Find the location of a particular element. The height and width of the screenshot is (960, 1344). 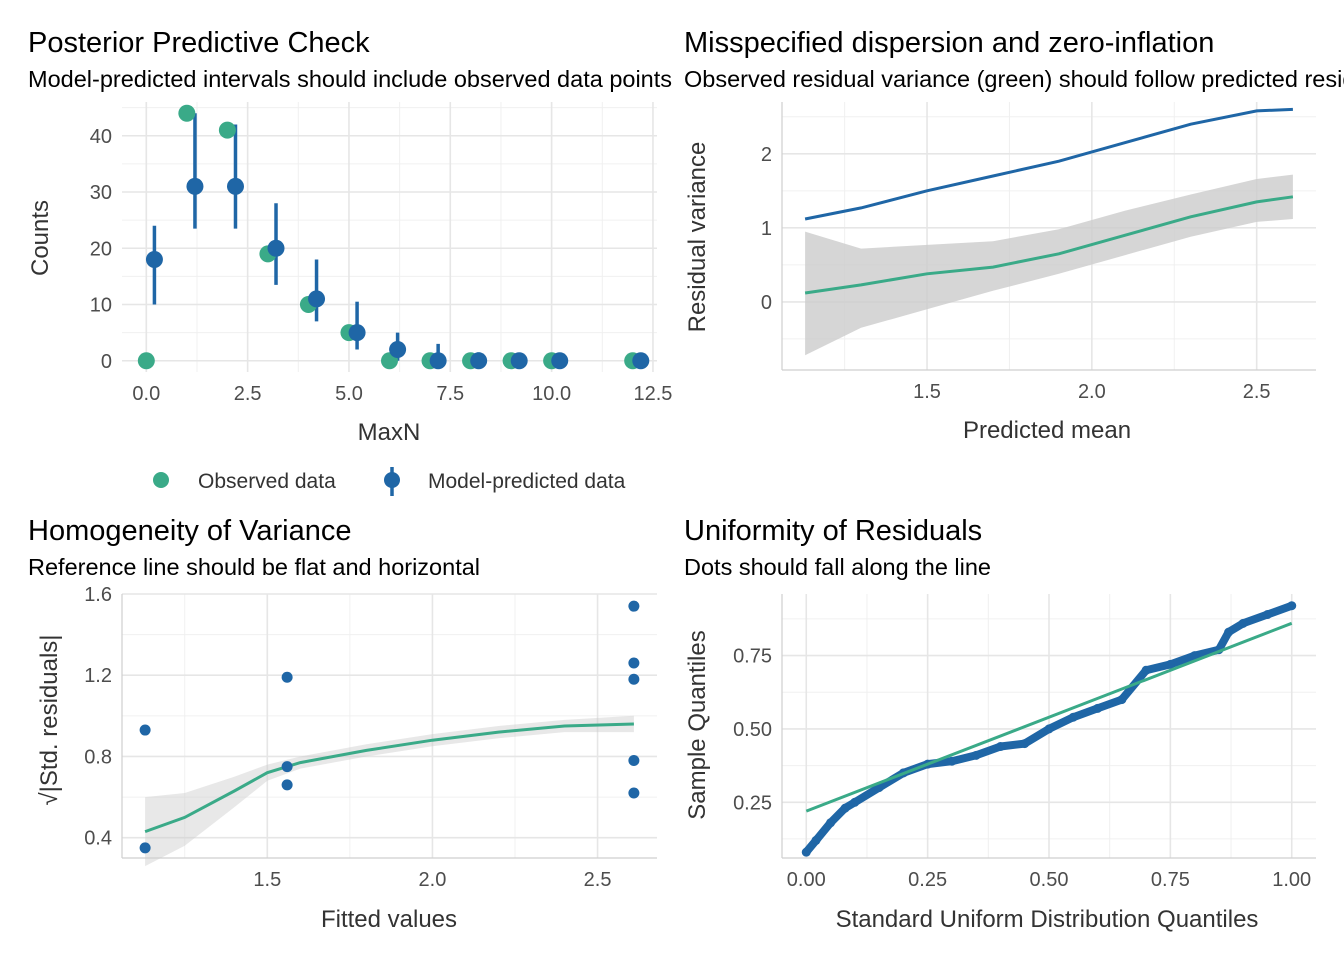

legend-observed-marker is located at coordinates (161, 480).